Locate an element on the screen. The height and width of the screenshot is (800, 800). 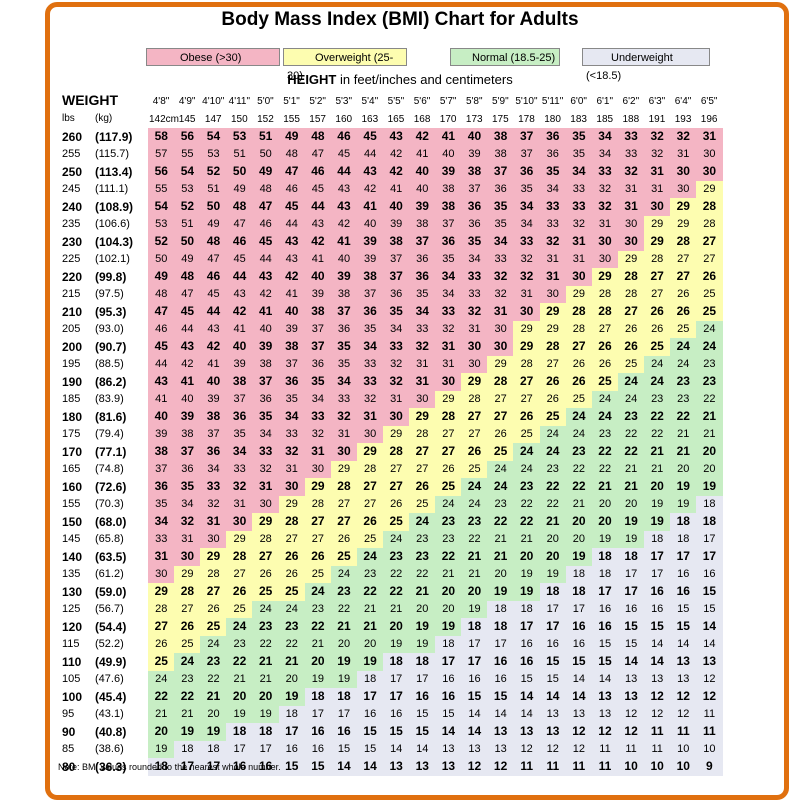
bmi-cell: 55 is located at coordinates (161, 189).